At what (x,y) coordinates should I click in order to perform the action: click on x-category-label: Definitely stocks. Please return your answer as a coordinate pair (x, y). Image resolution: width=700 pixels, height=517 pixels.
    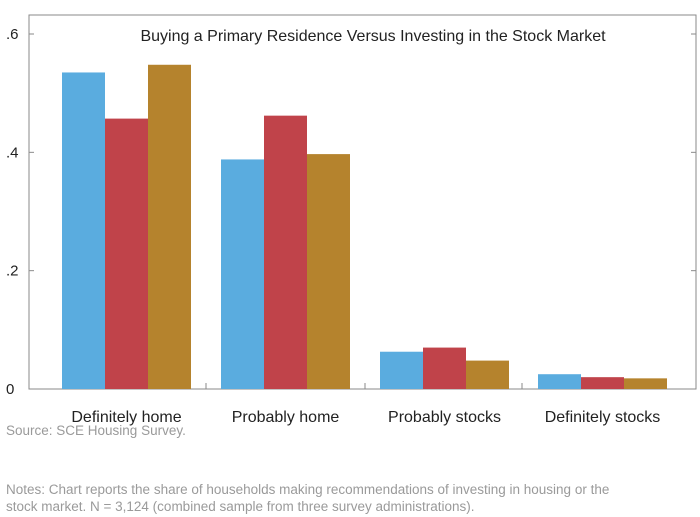
    Looking at the image, I should click on (603, 417).